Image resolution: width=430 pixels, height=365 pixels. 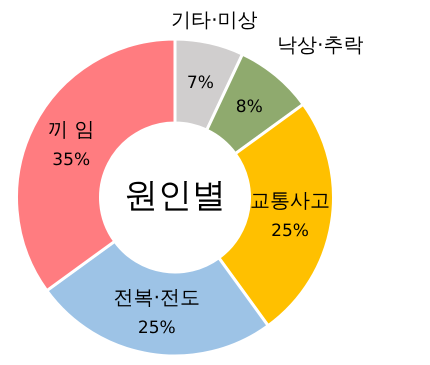 What do you see at coordinates (200, 83) in the screenshot?
I see `data-label: 7%` at bounding box center [200, 83].